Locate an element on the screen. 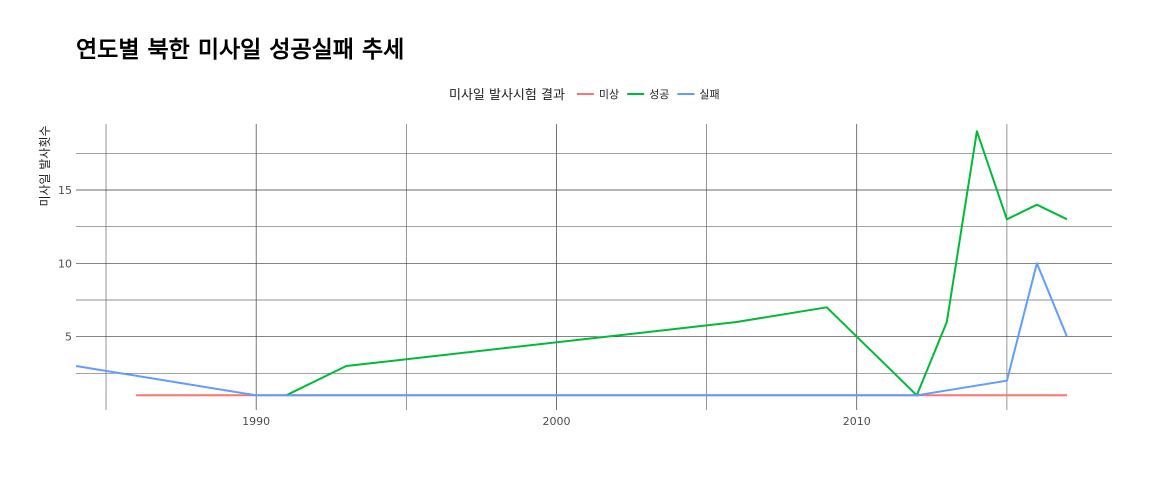  legend: 미상 성공 실패 is located at coordinates (648, 94).